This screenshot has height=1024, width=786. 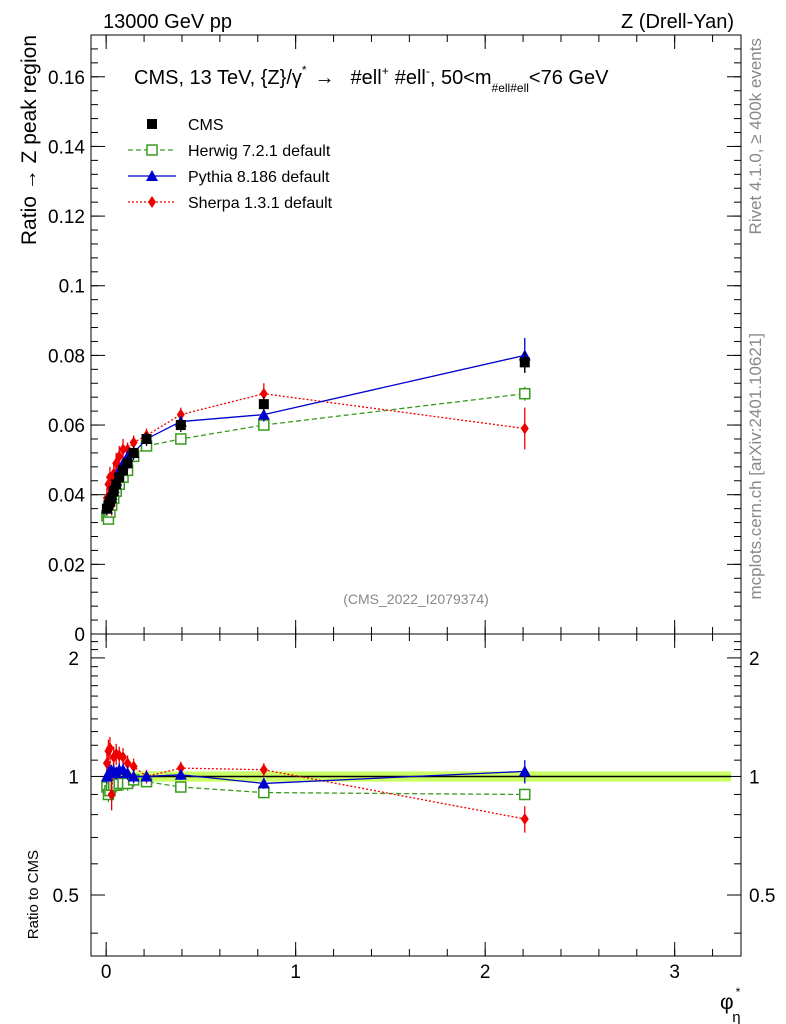 What do you see at coordinates (754, 659) in the screenshot?
I see `ratio-y-tick-label-right: 2` at bounding box center [754, 659].